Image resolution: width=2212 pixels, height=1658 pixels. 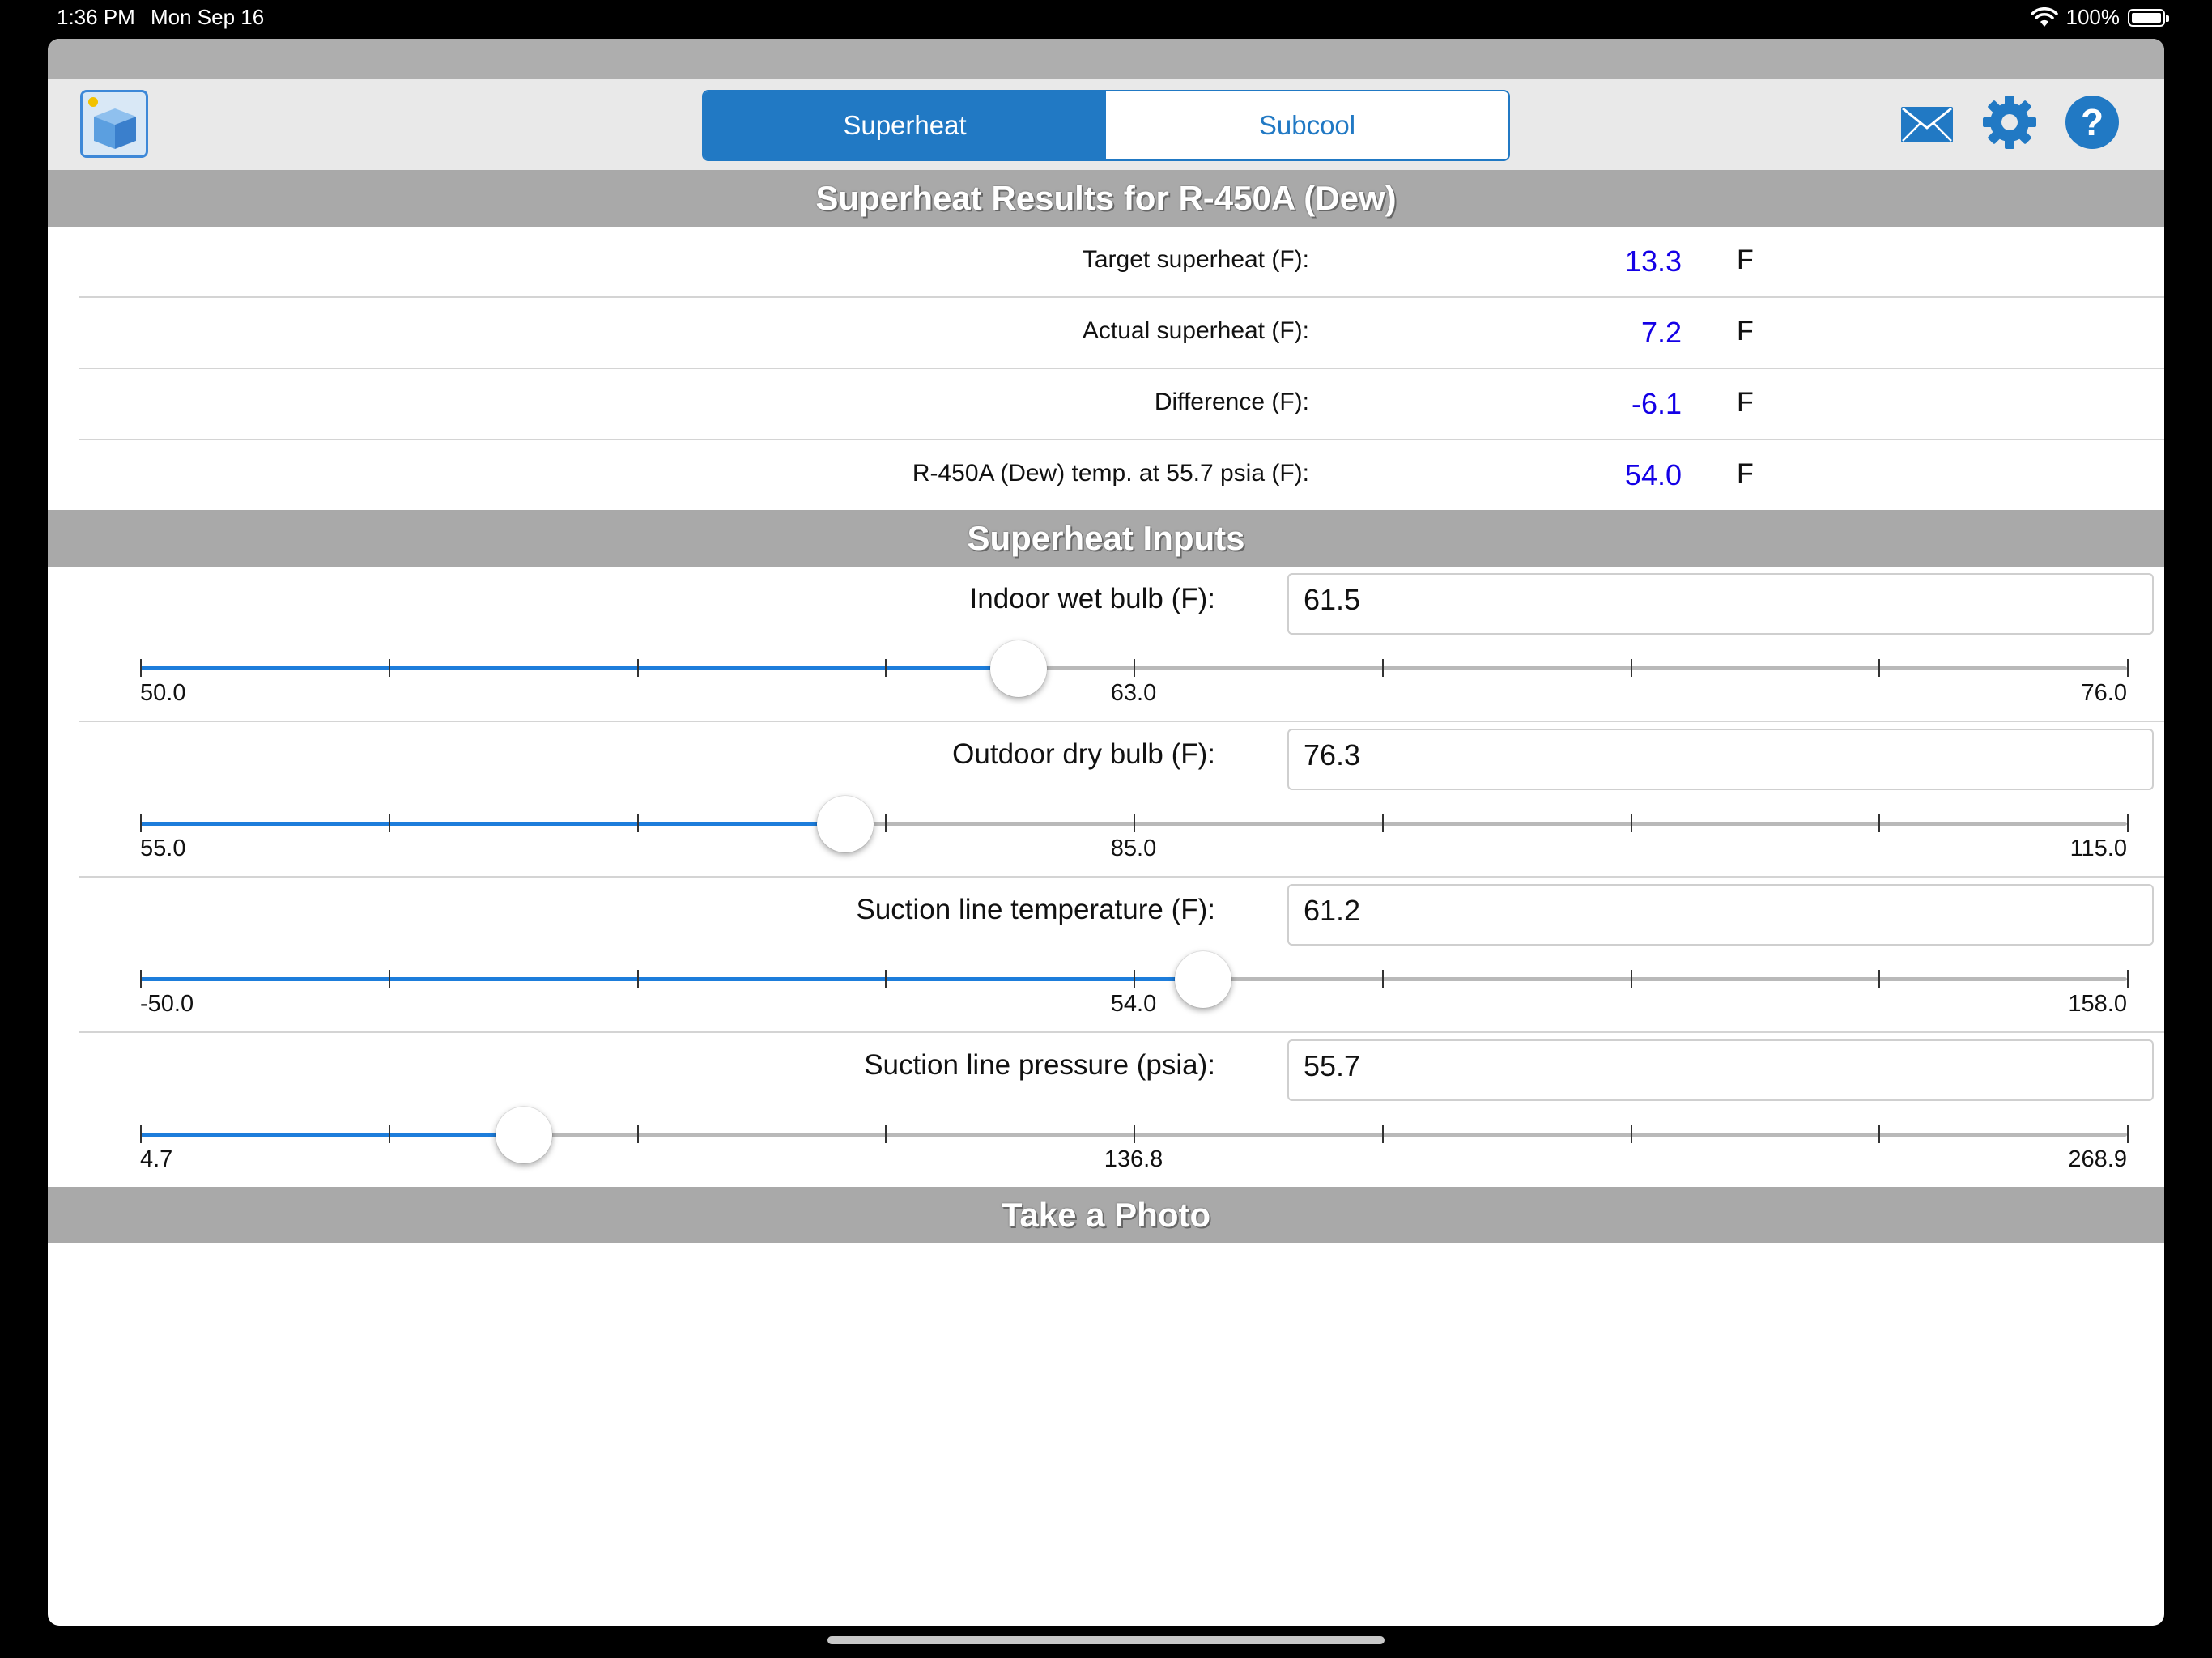 I want to click on wifi-icon, so click(x=2044, y=16).